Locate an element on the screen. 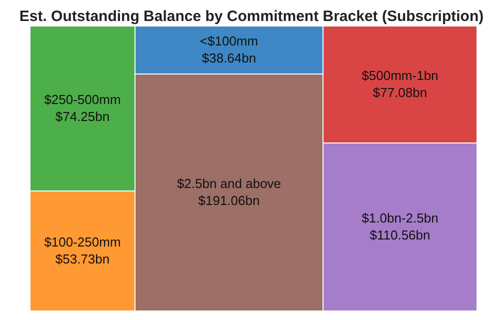 The width and height of the screenshot is (503, 320). data-label: $53.73bn is located at coordinates (82, 258).